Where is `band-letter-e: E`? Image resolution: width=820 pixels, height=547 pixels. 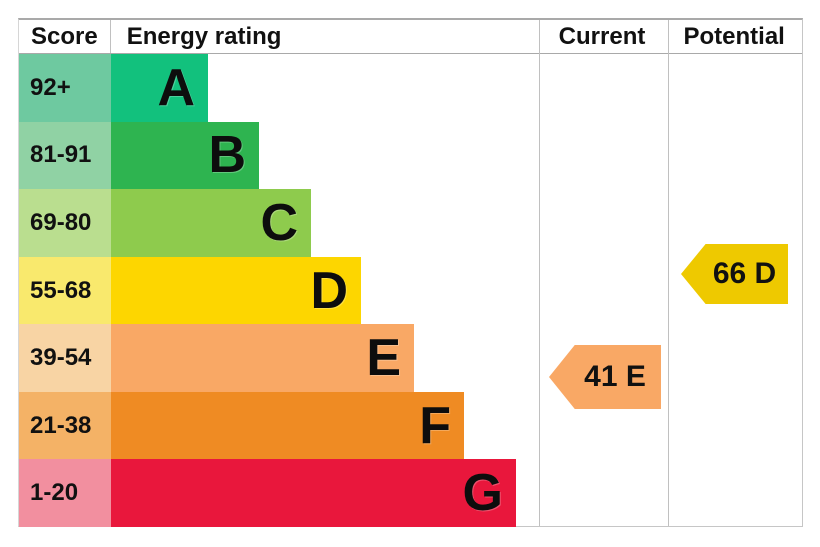
band-letter-e: E is located at coordinates (383, 358).